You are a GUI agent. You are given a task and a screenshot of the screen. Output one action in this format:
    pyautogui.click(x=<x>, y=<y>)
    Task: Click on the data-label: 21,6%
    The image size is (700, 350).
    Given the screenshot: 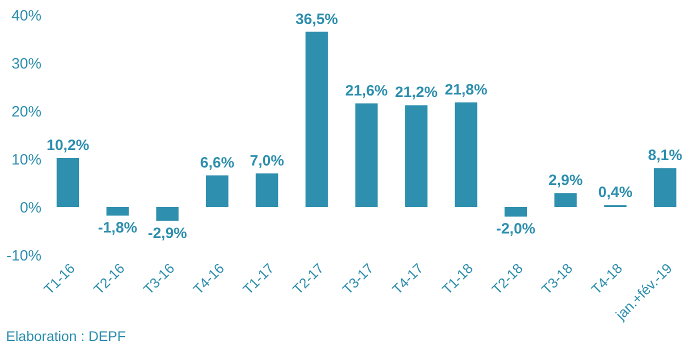 What is the action you would take?
    pyautogui.click(x=366, y=91)
    